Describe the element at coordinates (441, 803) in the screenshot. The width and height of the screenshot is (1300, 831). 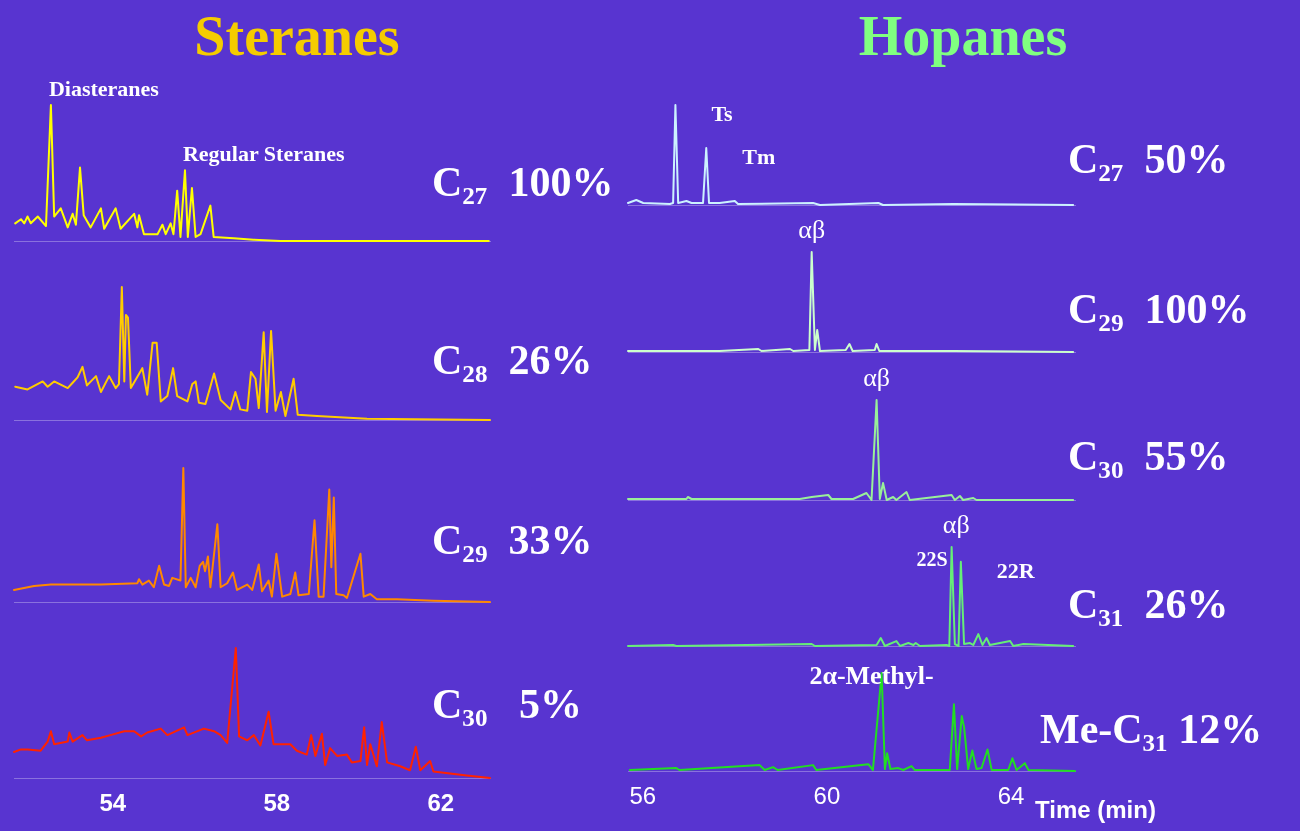
I see `x-tick-label: 62` at that location.